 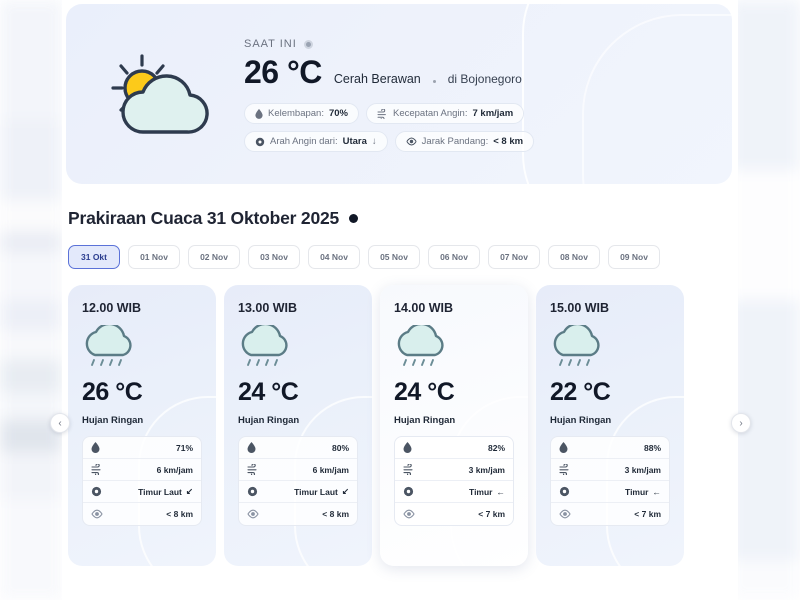 What do you see at coordinates (164, 94) in the screenshot?
I see `sun-behind-cloud-icon` at bounding box center [164, 94].